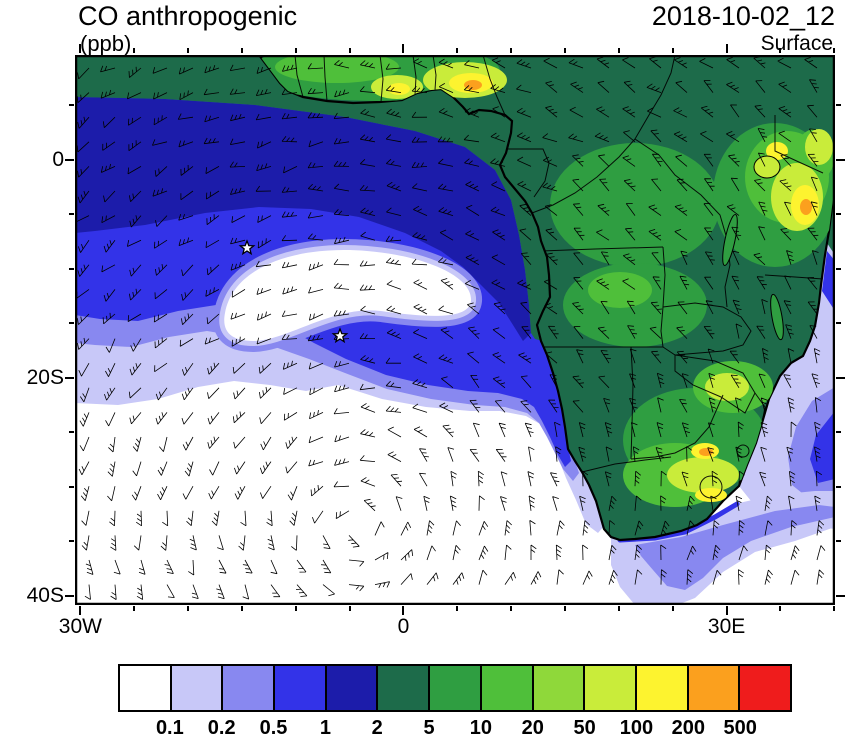 The image size is (850, 750). Describe the element at coordinates (481, 728) in the screenshot. I see `colorbar-tick-label: 10` at that location.